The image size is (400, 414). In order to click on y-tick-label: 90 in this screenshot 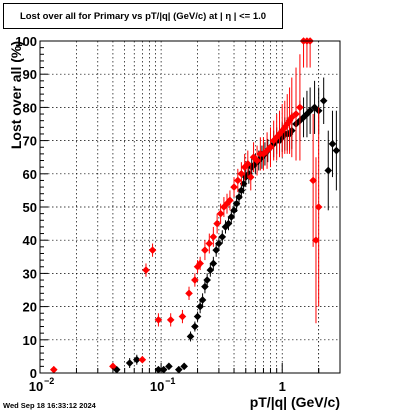, I will do `click(30, 74)`.